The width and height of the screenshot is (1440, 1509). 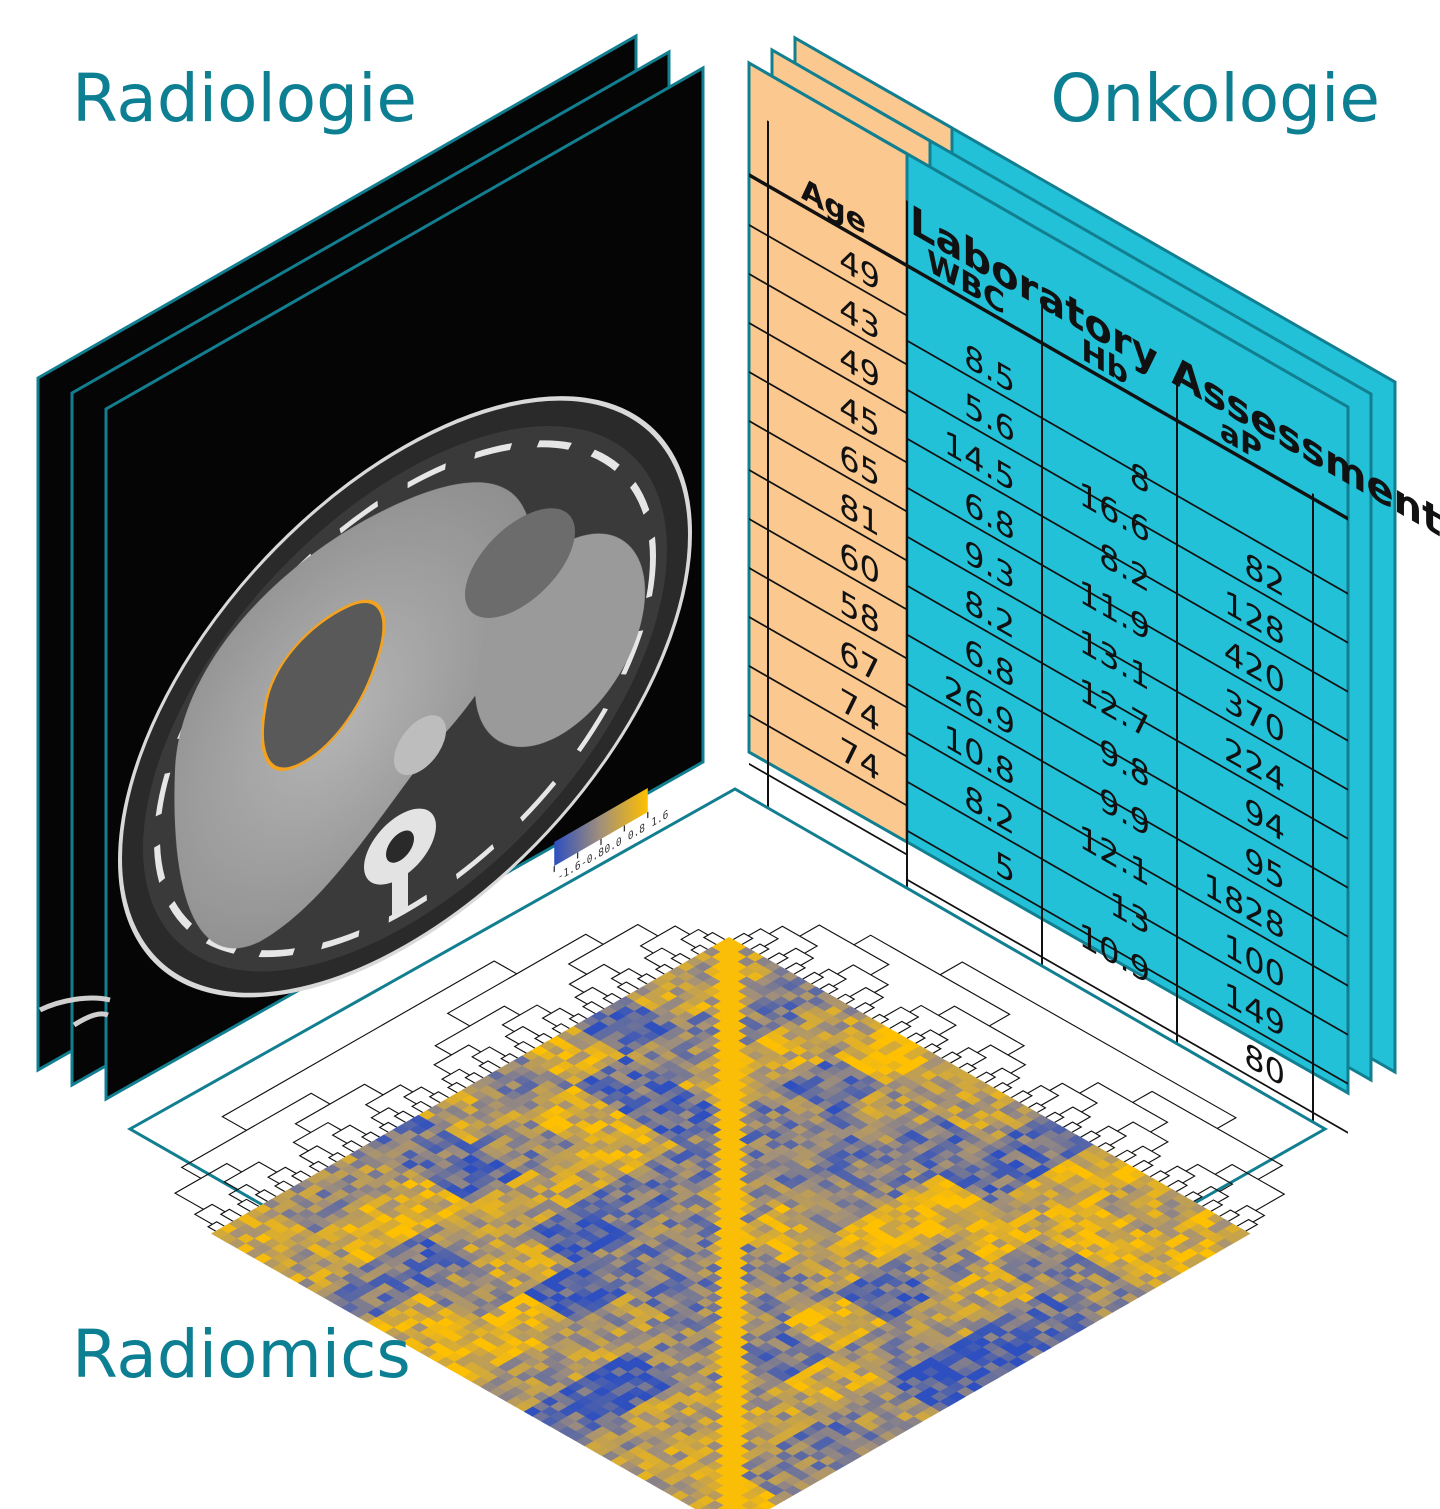 What do you see at coordinates (1140, 479) in the screenshot?
I see `cell-hb: 8` at bounding box center [1140, 479].